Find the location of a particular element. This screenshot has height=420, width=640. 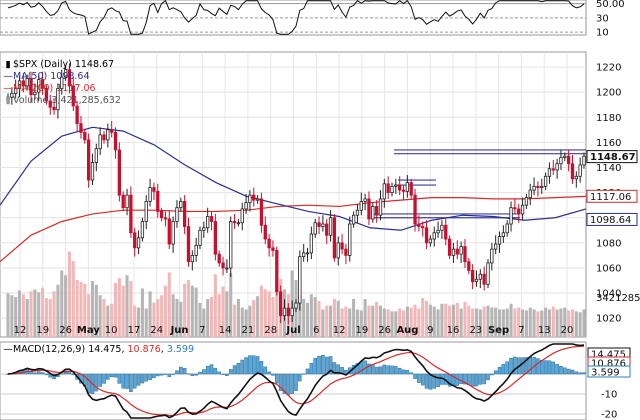

date-tick-label: Aug is located at coordinates (407, 330).